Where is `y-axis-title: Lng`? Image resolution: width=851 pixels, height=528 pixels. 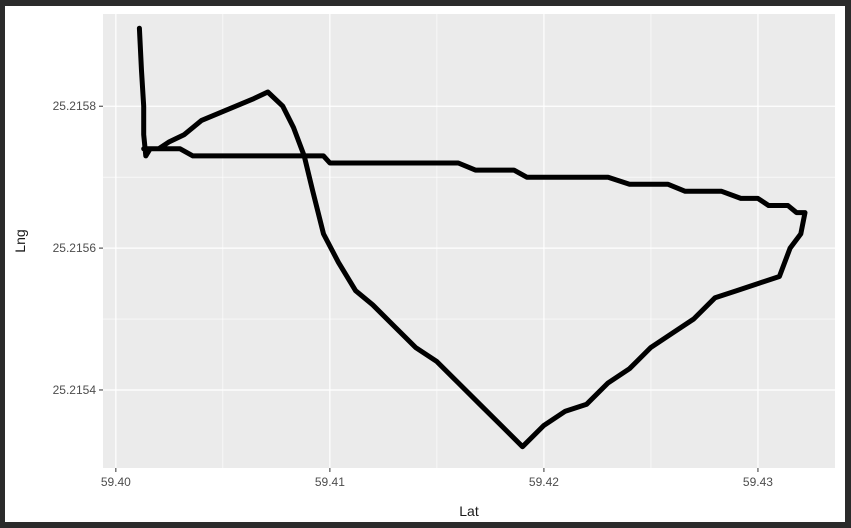
y-axis-title: Lng is located at coordinates (20, 240).